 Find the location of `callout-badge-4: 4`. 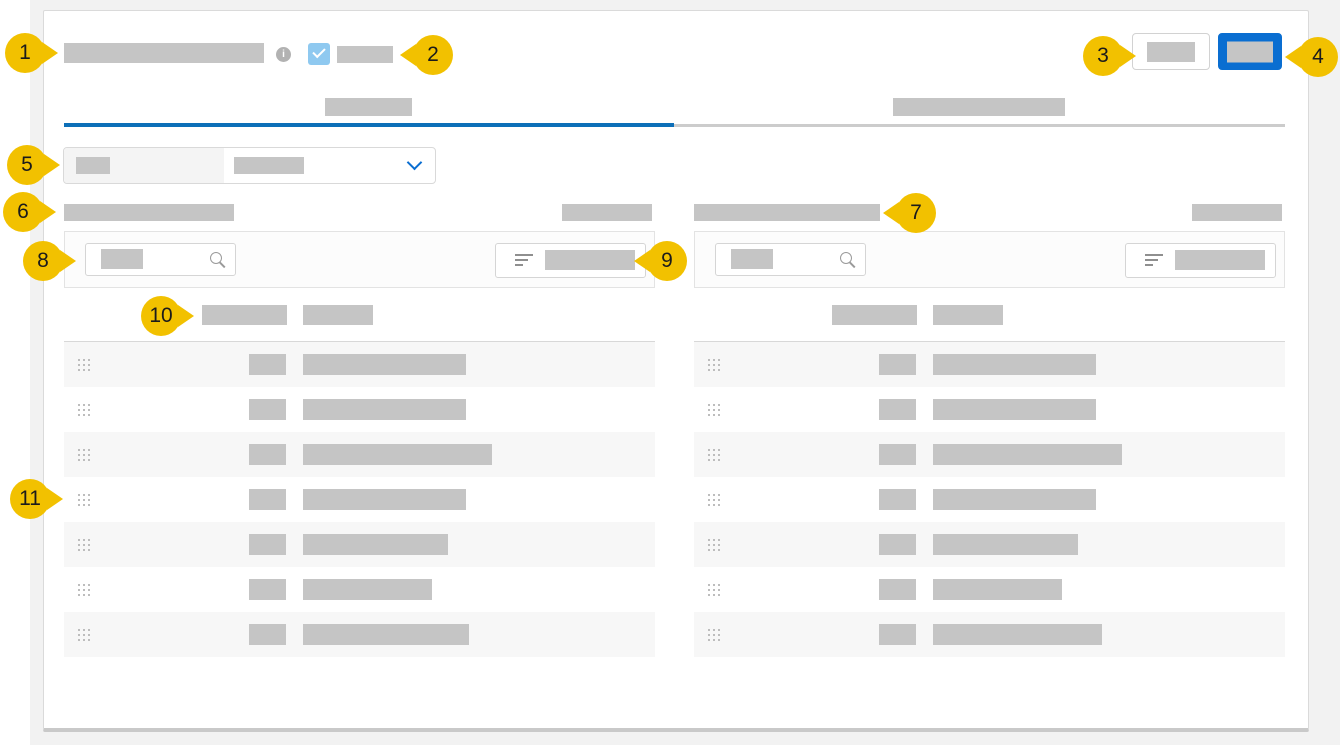

callout-badge-4: 4 is located at coordinates (1318, 57).